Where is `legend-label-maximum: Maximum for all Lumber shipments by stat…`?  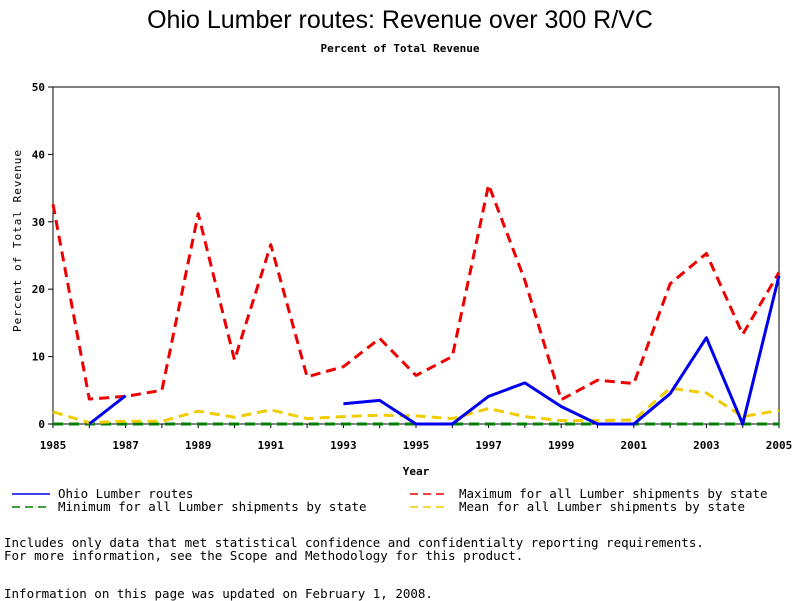
legend-label-maximum: Maximum for all Lumber shipments by stat… is located at coordinates (613, 493).